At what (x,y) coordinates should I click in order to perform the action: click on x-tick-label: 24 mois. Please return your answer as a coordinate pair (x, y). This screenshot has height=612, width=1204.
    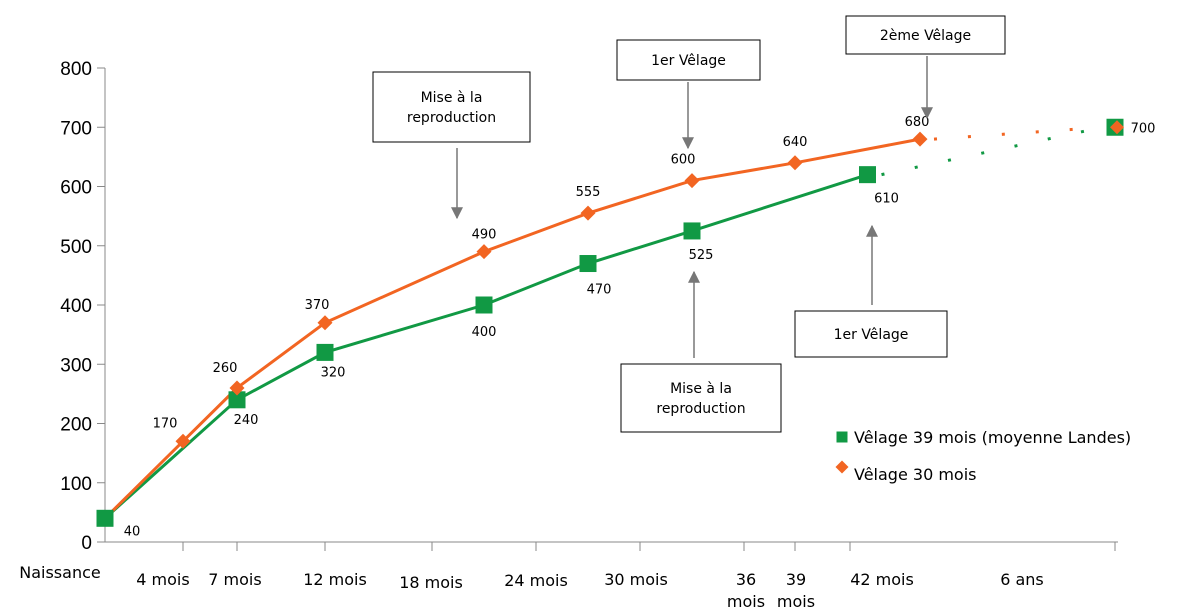
    Looking at the image, I should click on (536, 580).